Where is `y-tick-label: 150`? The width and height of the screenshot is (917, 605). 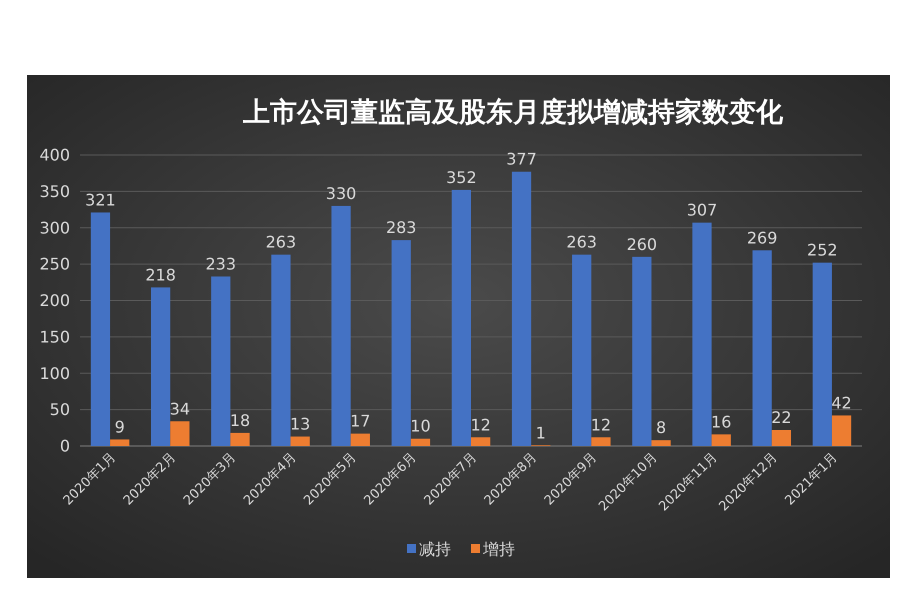 y-tick-label: 150 is located at coordinates (54, 336).